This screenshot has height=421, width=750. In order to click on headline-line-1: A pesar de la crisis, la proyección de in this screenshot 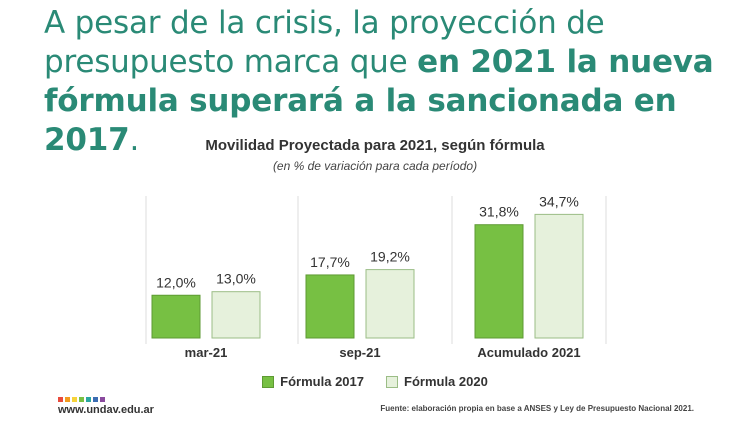, I will do `click(394, 23)`.